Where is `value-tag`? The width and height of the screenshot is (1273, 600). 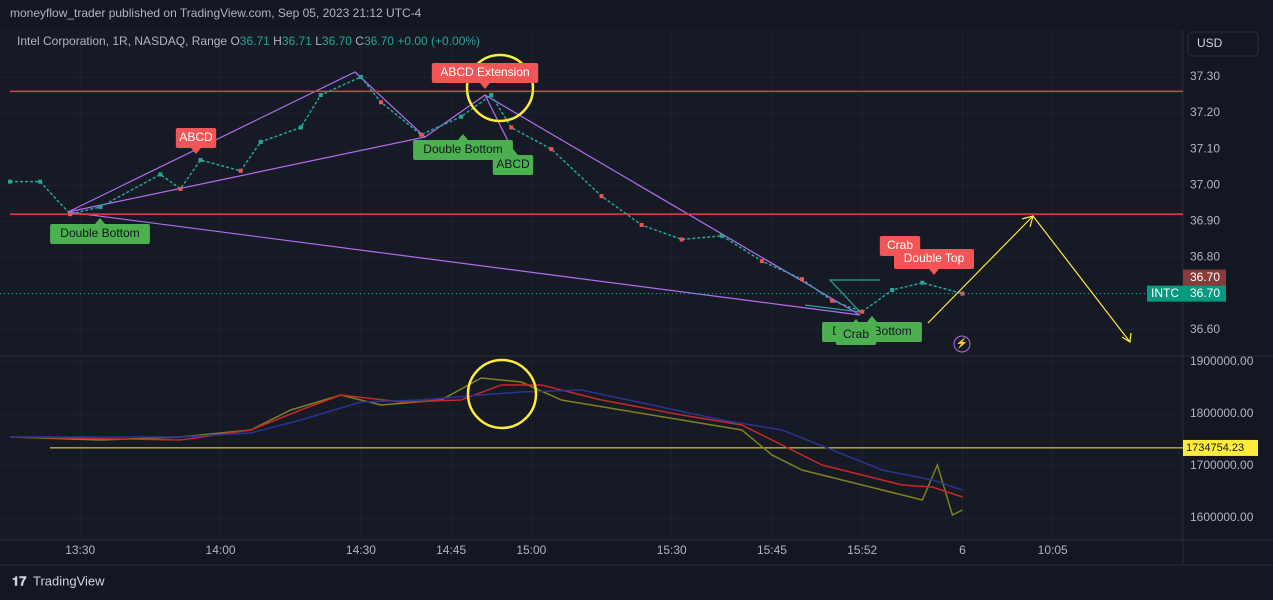 value-tag is located at coordinates (1220, 447).